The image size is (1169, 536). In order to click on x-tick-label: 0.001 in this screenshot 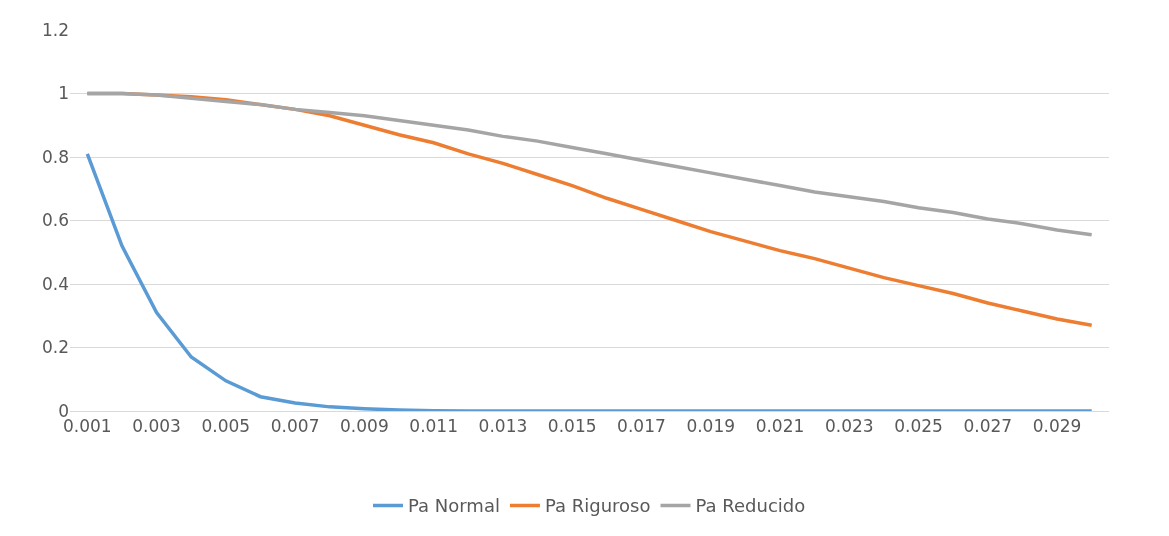, I will do `click(87, 426)`.